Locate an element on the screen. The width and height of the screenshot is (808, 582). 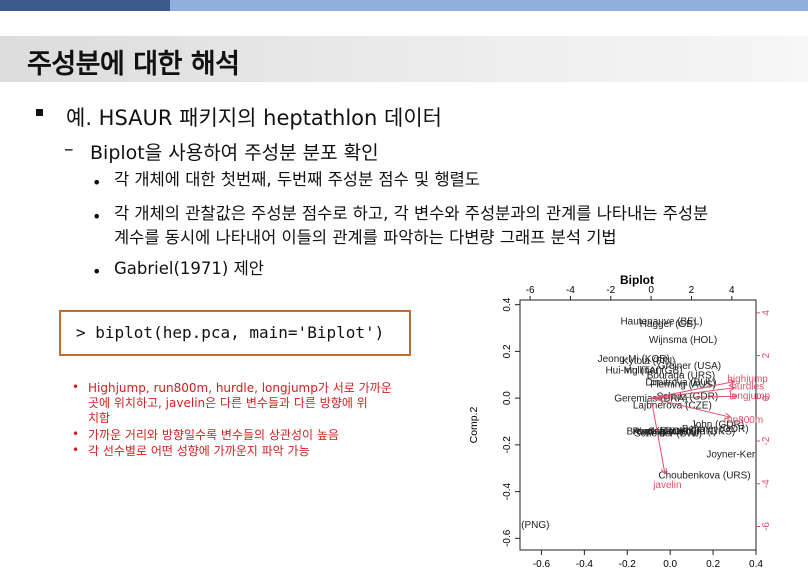
note-2: 가까운 거리와 방향일수록 변수들의 상관성이 높음 is located at coordinates (213, 435).